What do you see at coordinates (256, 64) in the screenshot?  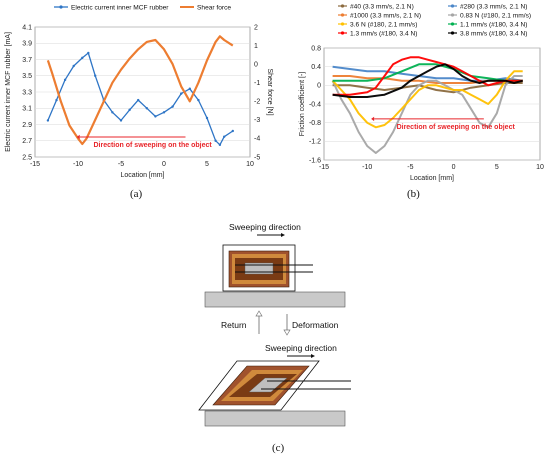 I see `y-tick-right-a: 0` at bounding box center [256, 64].